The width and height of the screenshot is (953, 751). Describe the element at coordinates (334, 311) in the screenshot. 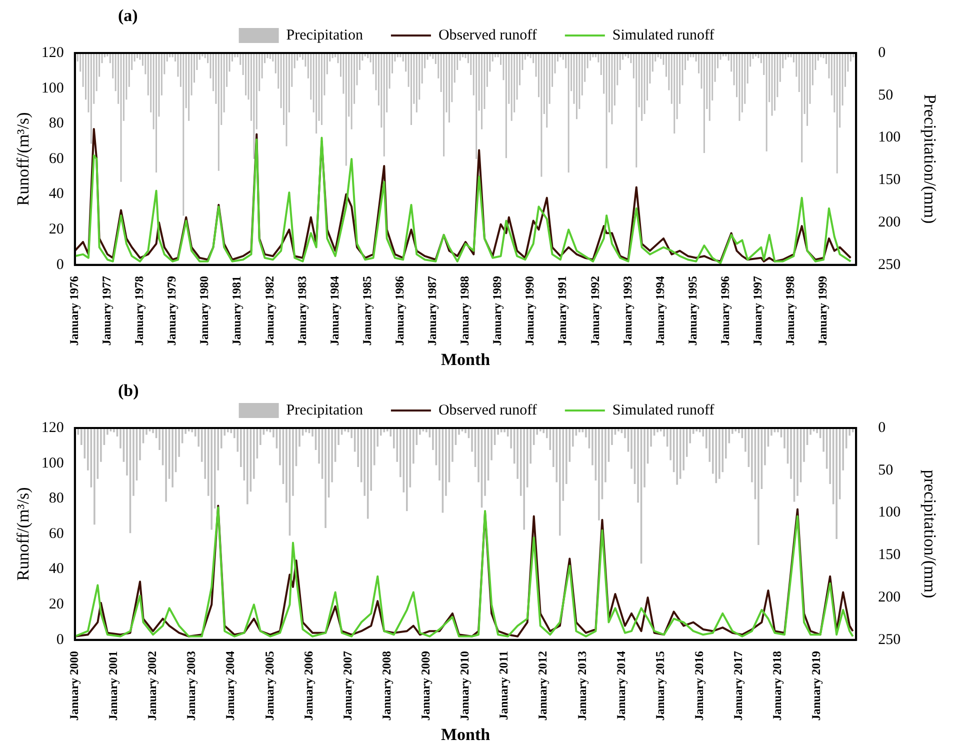

I see `x-tick-label: January 1984` at that location.